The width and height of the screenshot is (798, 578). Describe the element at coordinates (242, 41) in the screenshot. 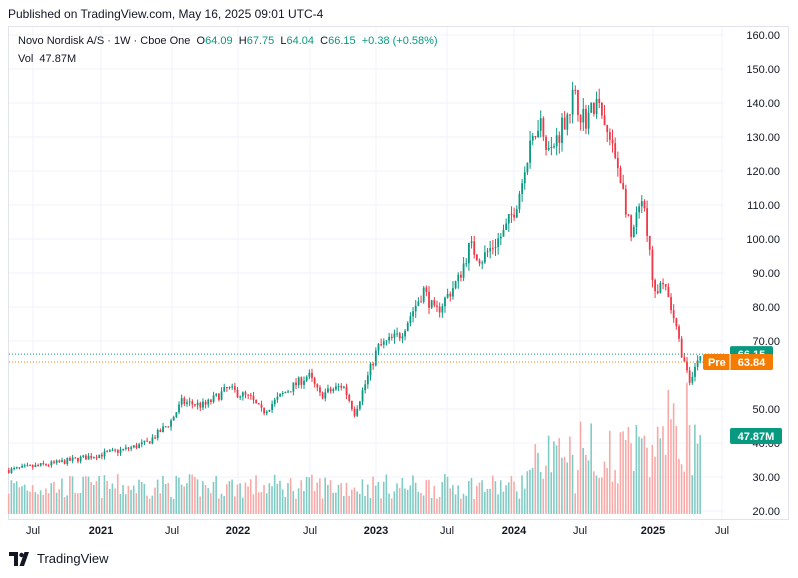

I see `high-label: H` at that location.